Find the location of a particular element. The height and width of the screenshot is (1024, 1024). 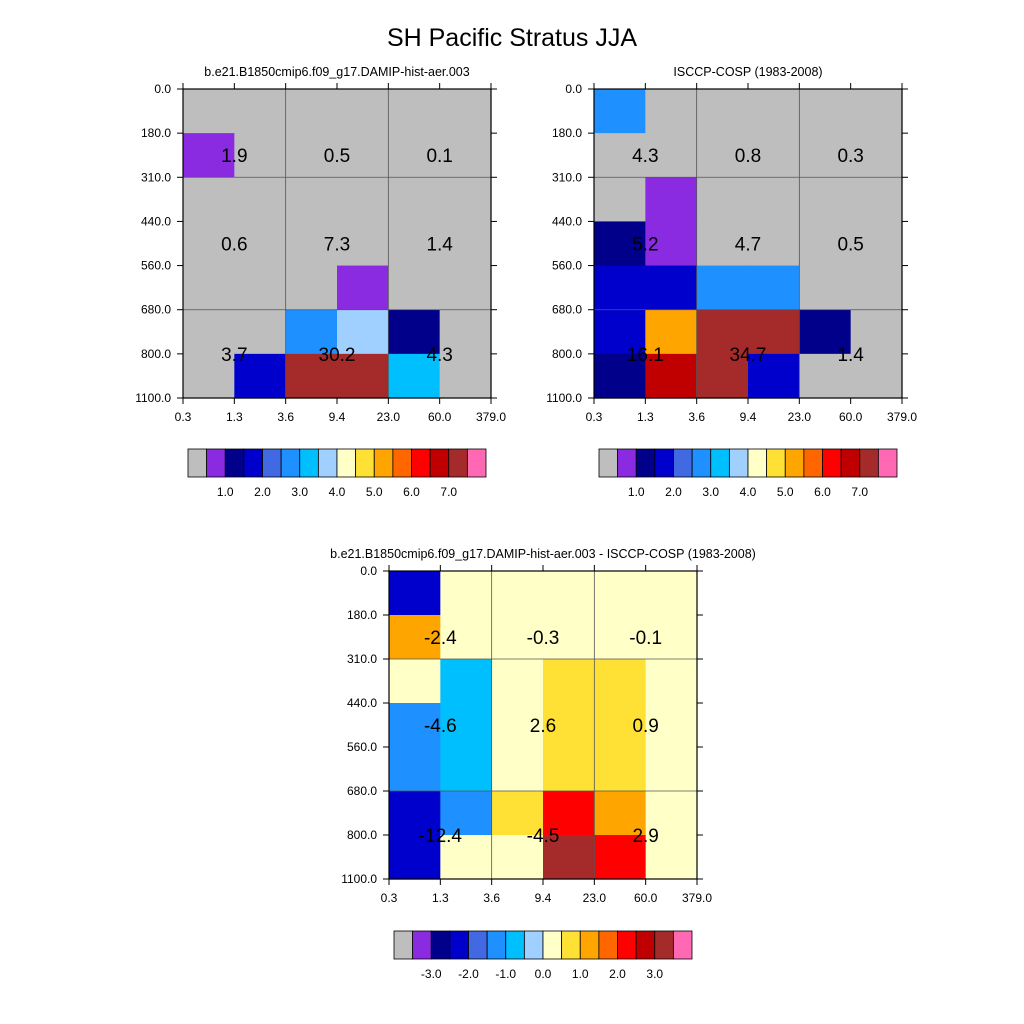

box-value-label: 0.5 is located at coordinates (337, 156).